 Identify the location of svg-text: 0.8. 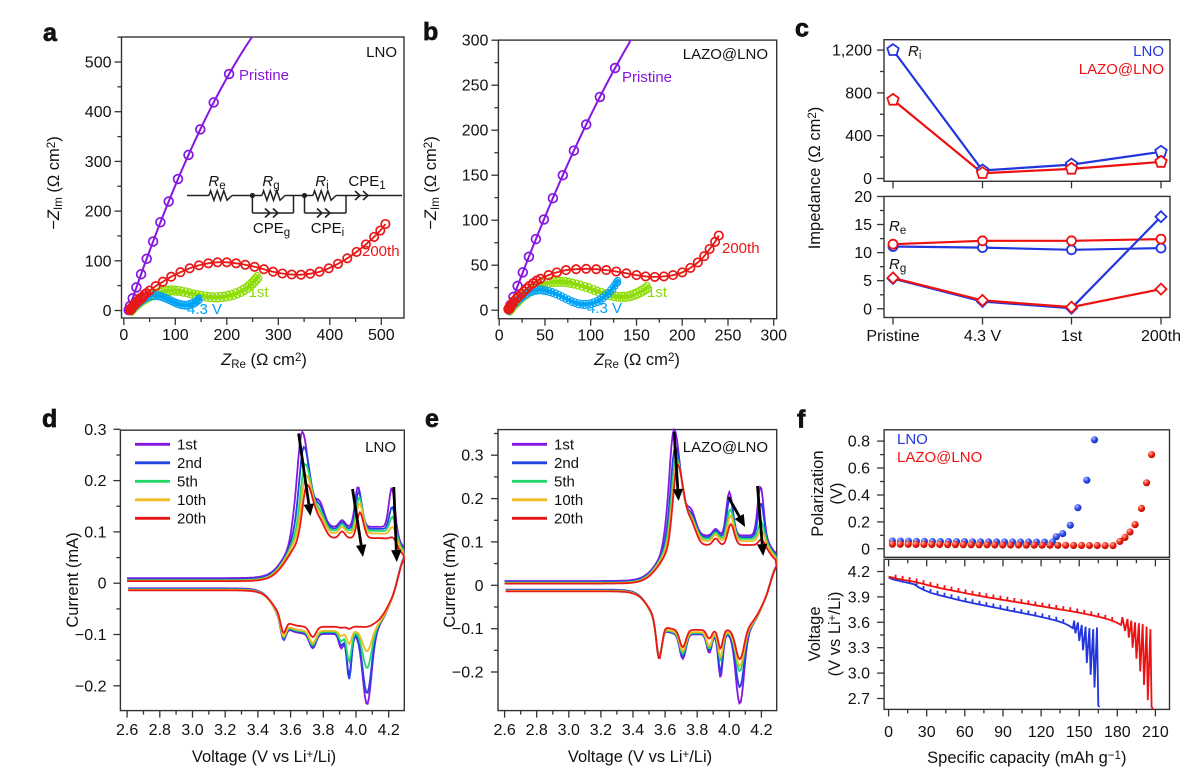
(859, 442).